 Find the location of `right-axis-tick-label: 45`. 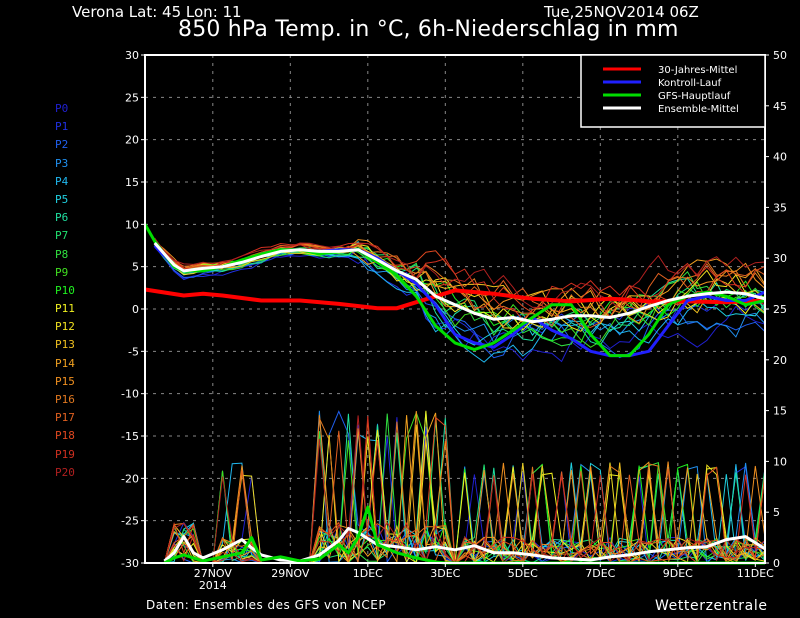

right-axis-tick-label: 45 is located at coordinates (780, 106).